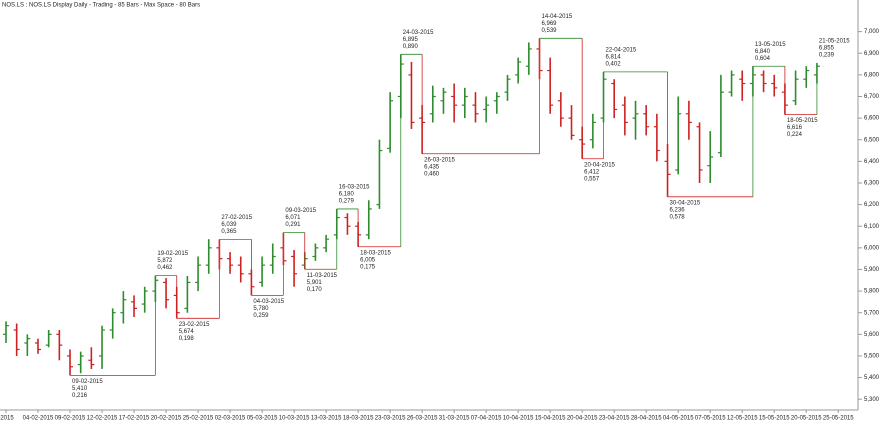 The image size is (880, 423). I want to click on swing-price: 5,872, so click(165, 261).